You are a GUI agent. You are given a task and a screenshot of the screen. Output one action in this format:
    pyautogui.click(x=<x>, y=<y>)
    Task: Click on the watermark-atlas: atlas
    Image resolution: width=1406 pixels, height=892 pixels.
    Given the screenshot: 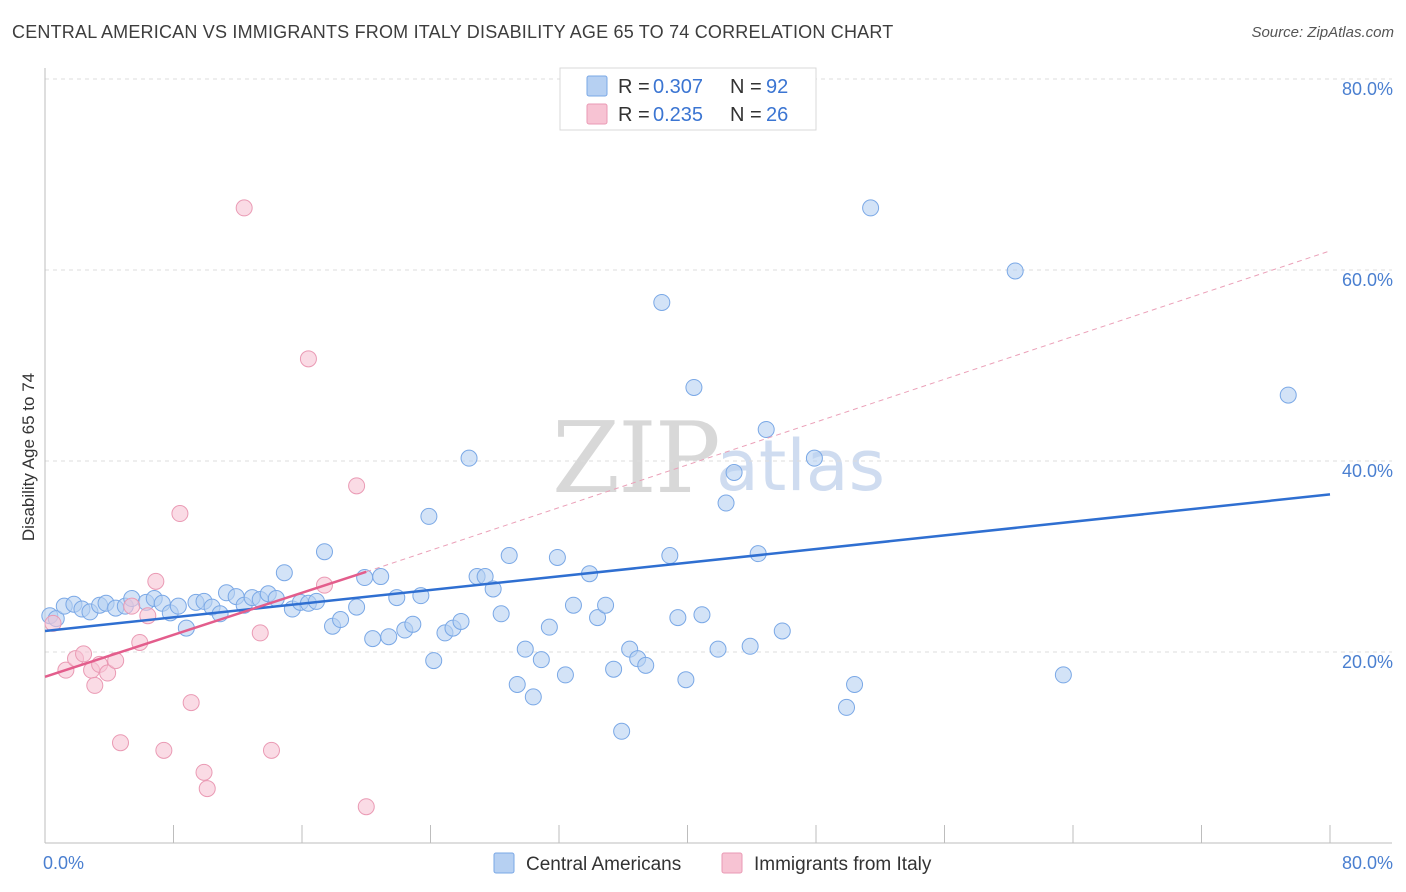 What is the action you would take?
    pyautogui.click(x=800, y=466)
    